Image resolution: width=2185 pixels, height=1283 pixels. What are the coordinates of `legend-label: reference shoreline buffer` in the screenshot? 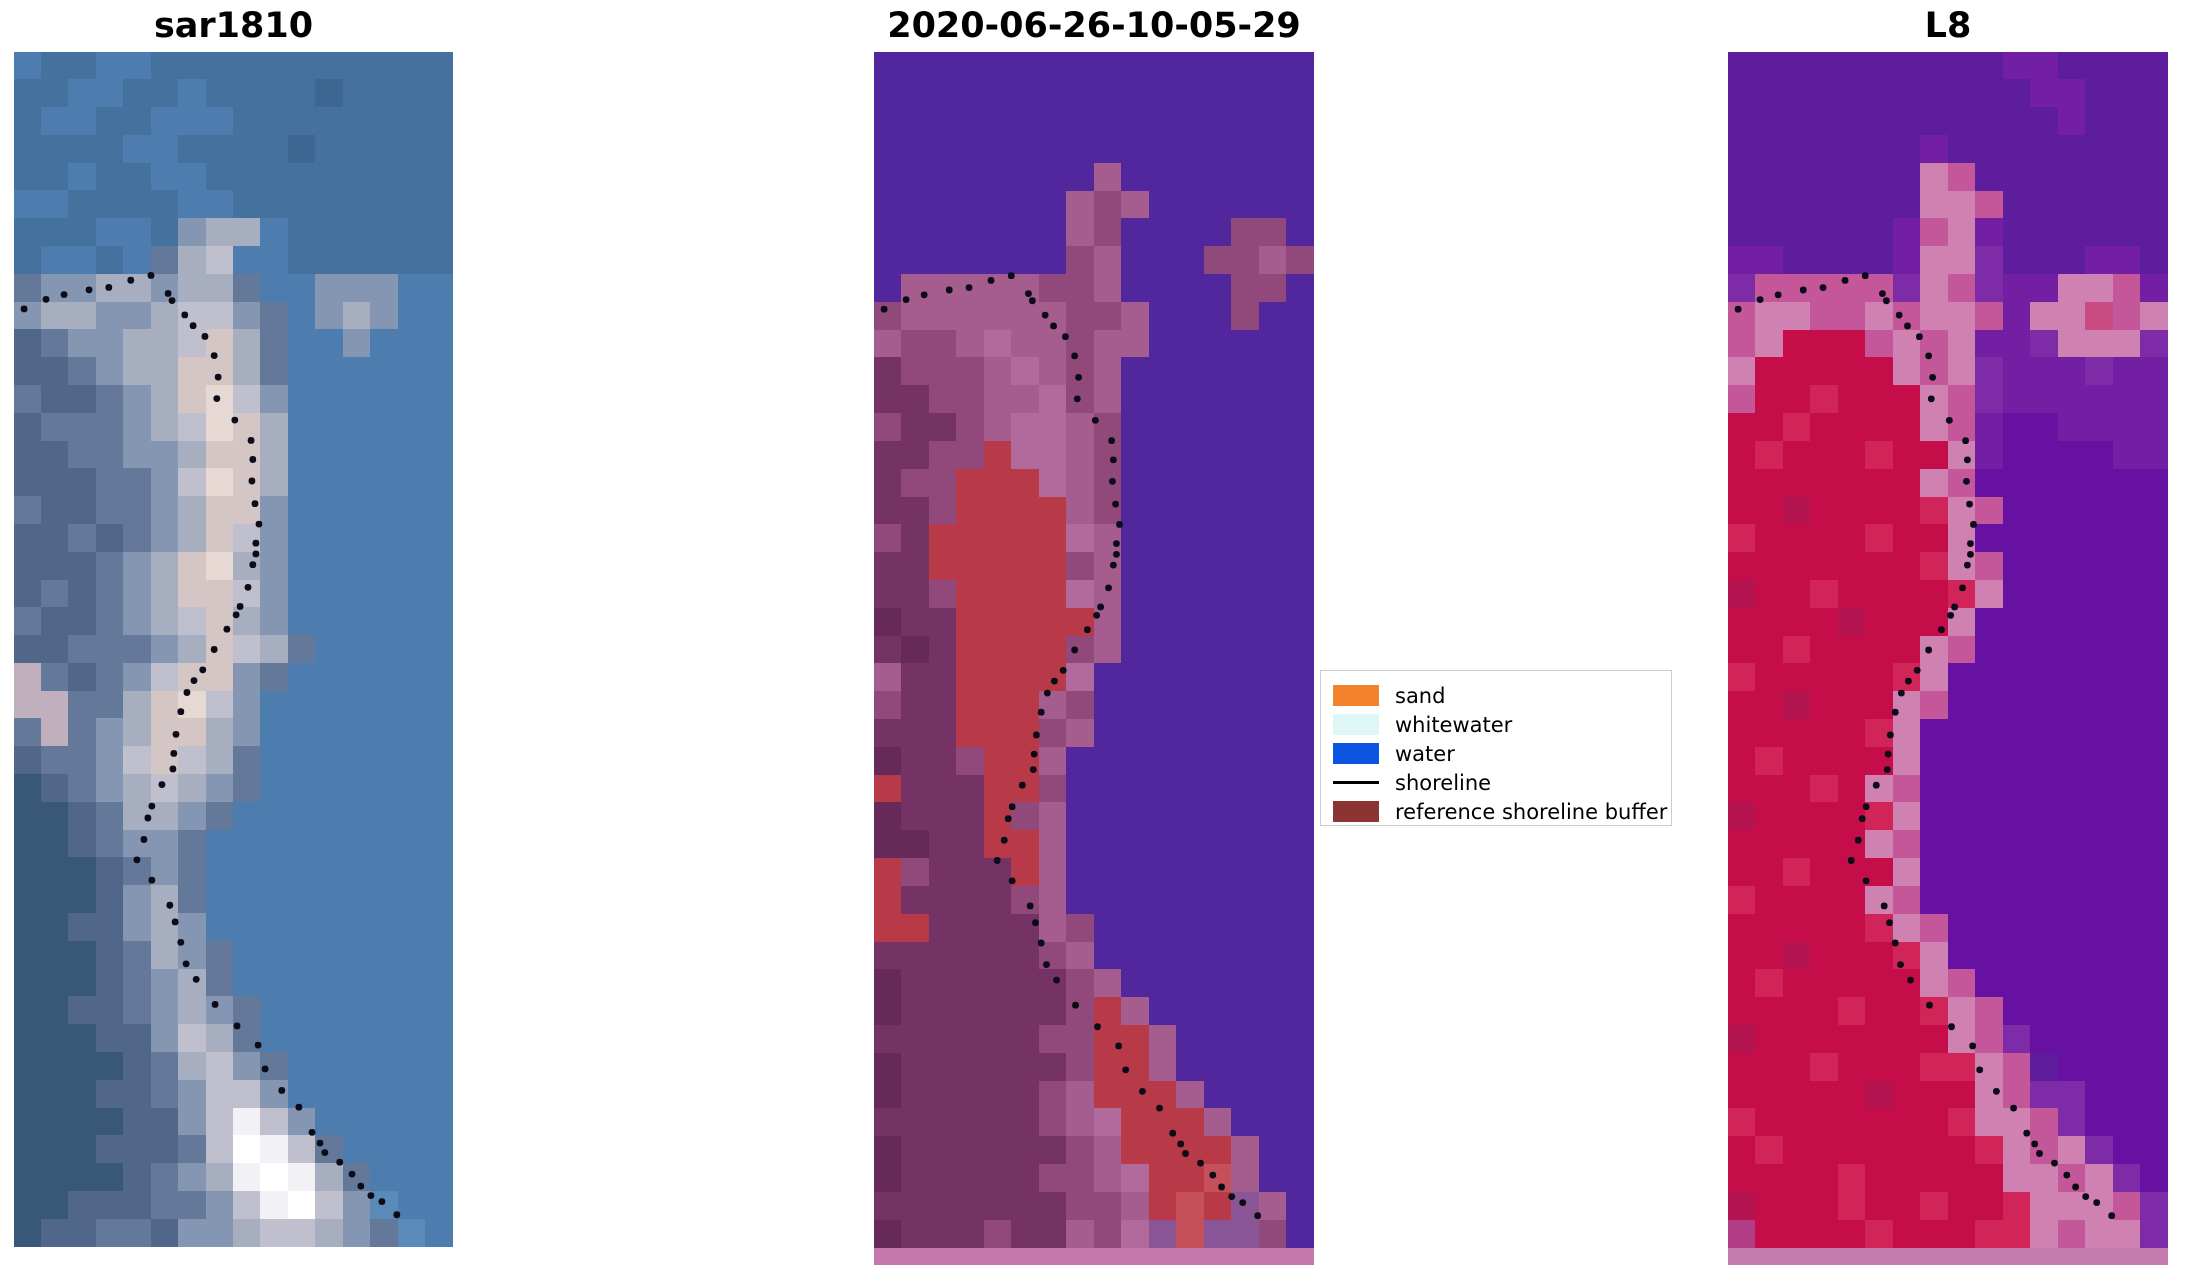 It's located at (1531, 811).